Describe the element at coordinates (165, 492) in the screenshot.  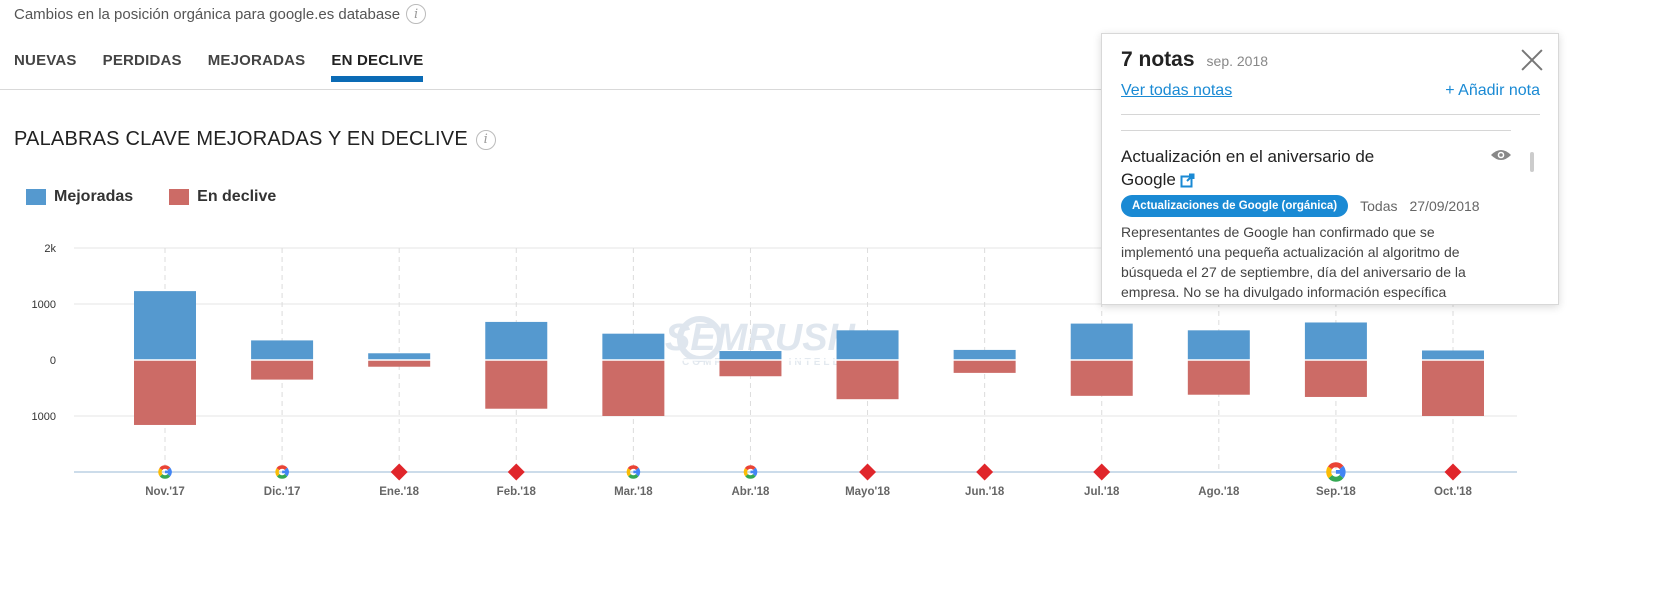
I see `x-tick-label: Nov.'17` at that location.